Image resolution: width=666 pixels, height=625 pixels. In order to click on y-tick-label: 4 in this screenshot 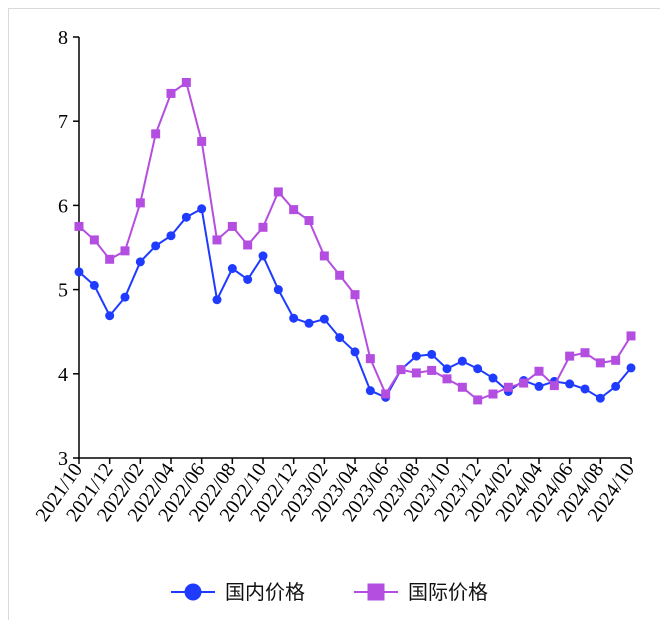, I will do `click(63, 375)`.